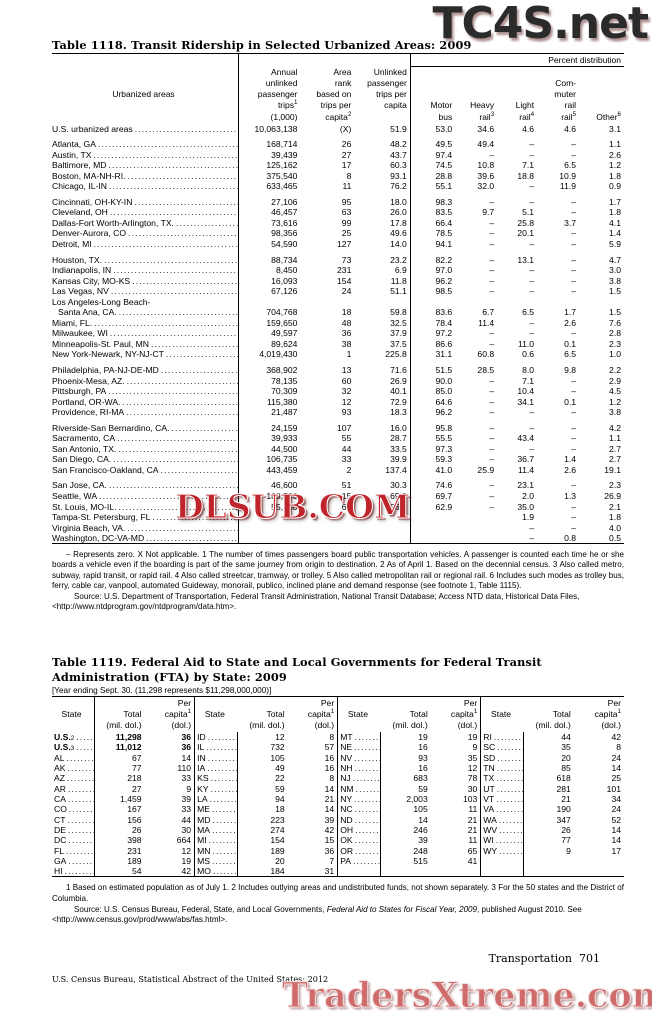 The height and width of the screenshot is (1024, 652). Describe the element at coordinates (548, 788) in the screenshot. I see `cell-total: 281` at that location.